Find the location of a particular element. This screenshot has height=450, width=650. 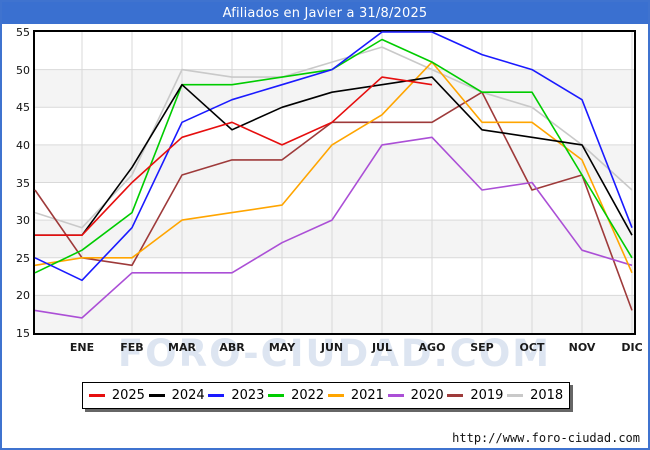

x-tick-label: NOV is located at coordinates (582, 347).